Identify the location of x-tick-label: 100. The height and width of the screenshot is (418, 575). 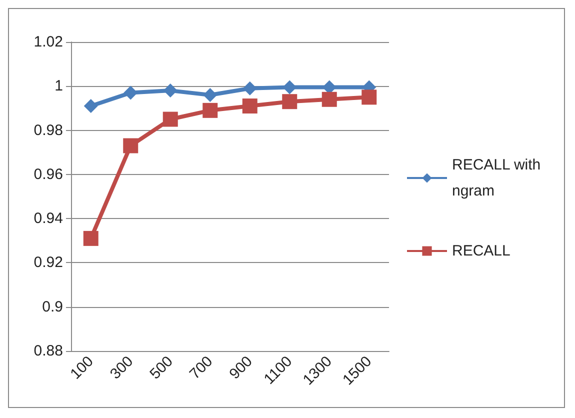
(82, 367).